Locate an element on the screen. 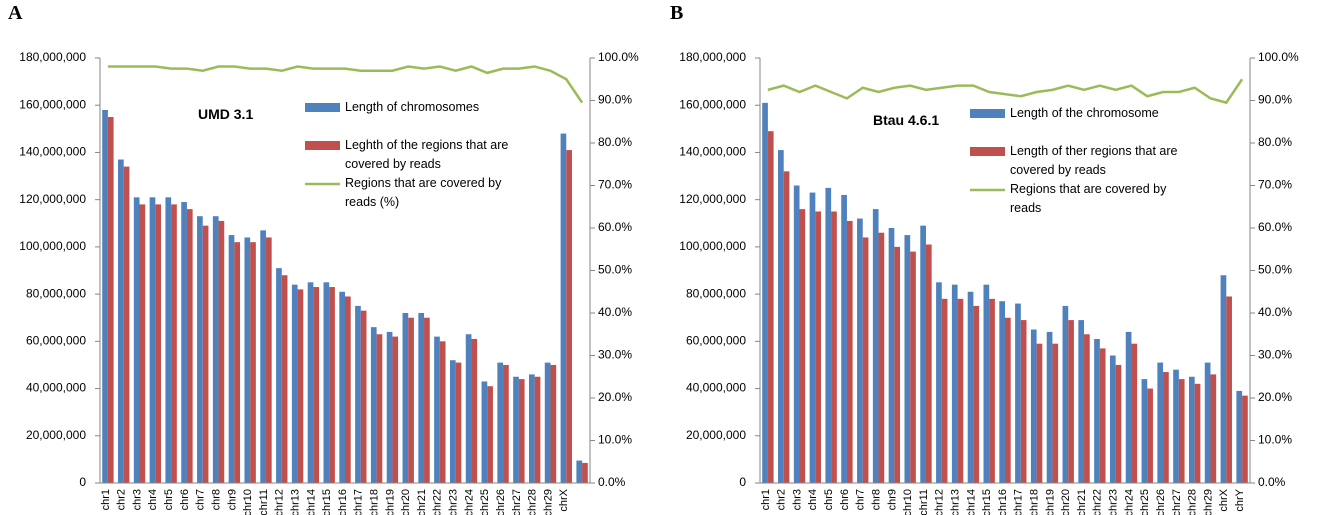 The image size is (1325, 515). x-tick-label: chr18 is located at coordinates (375, 502).